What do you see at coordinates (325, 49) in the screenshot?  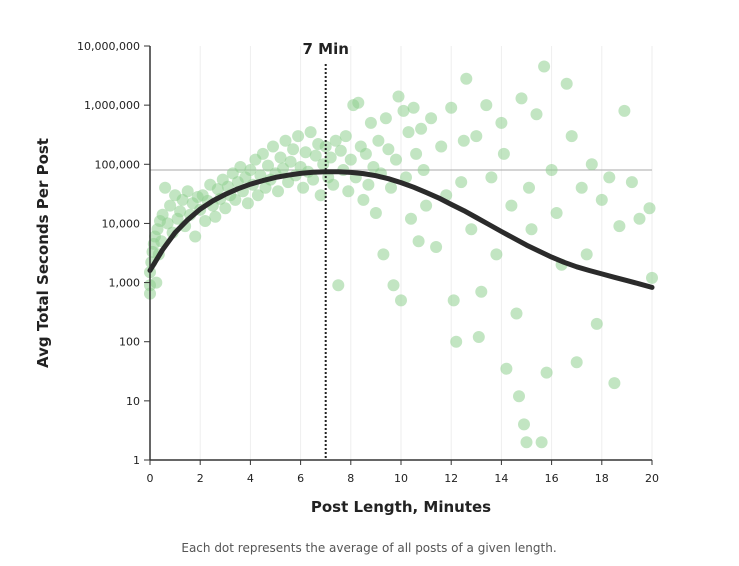 I see `seven-minute-marker-label: 7 Min` at bounding box center [325, 49].